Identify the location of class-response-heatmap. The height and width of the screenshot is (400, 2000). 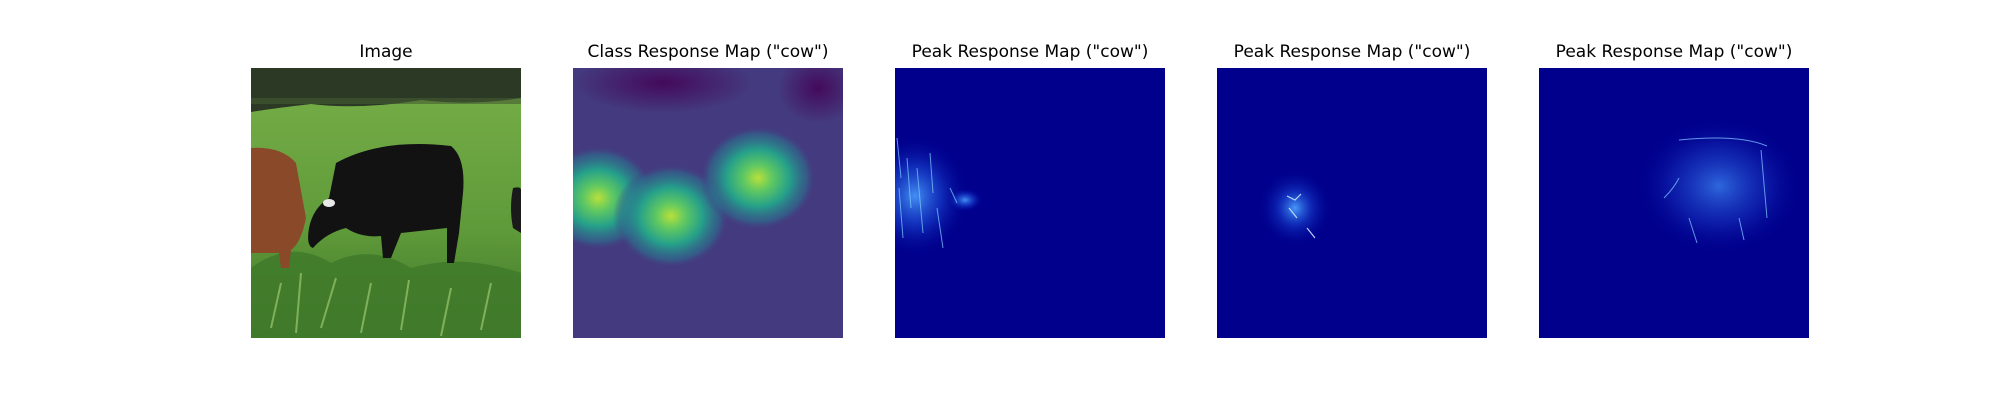
(708, 203).